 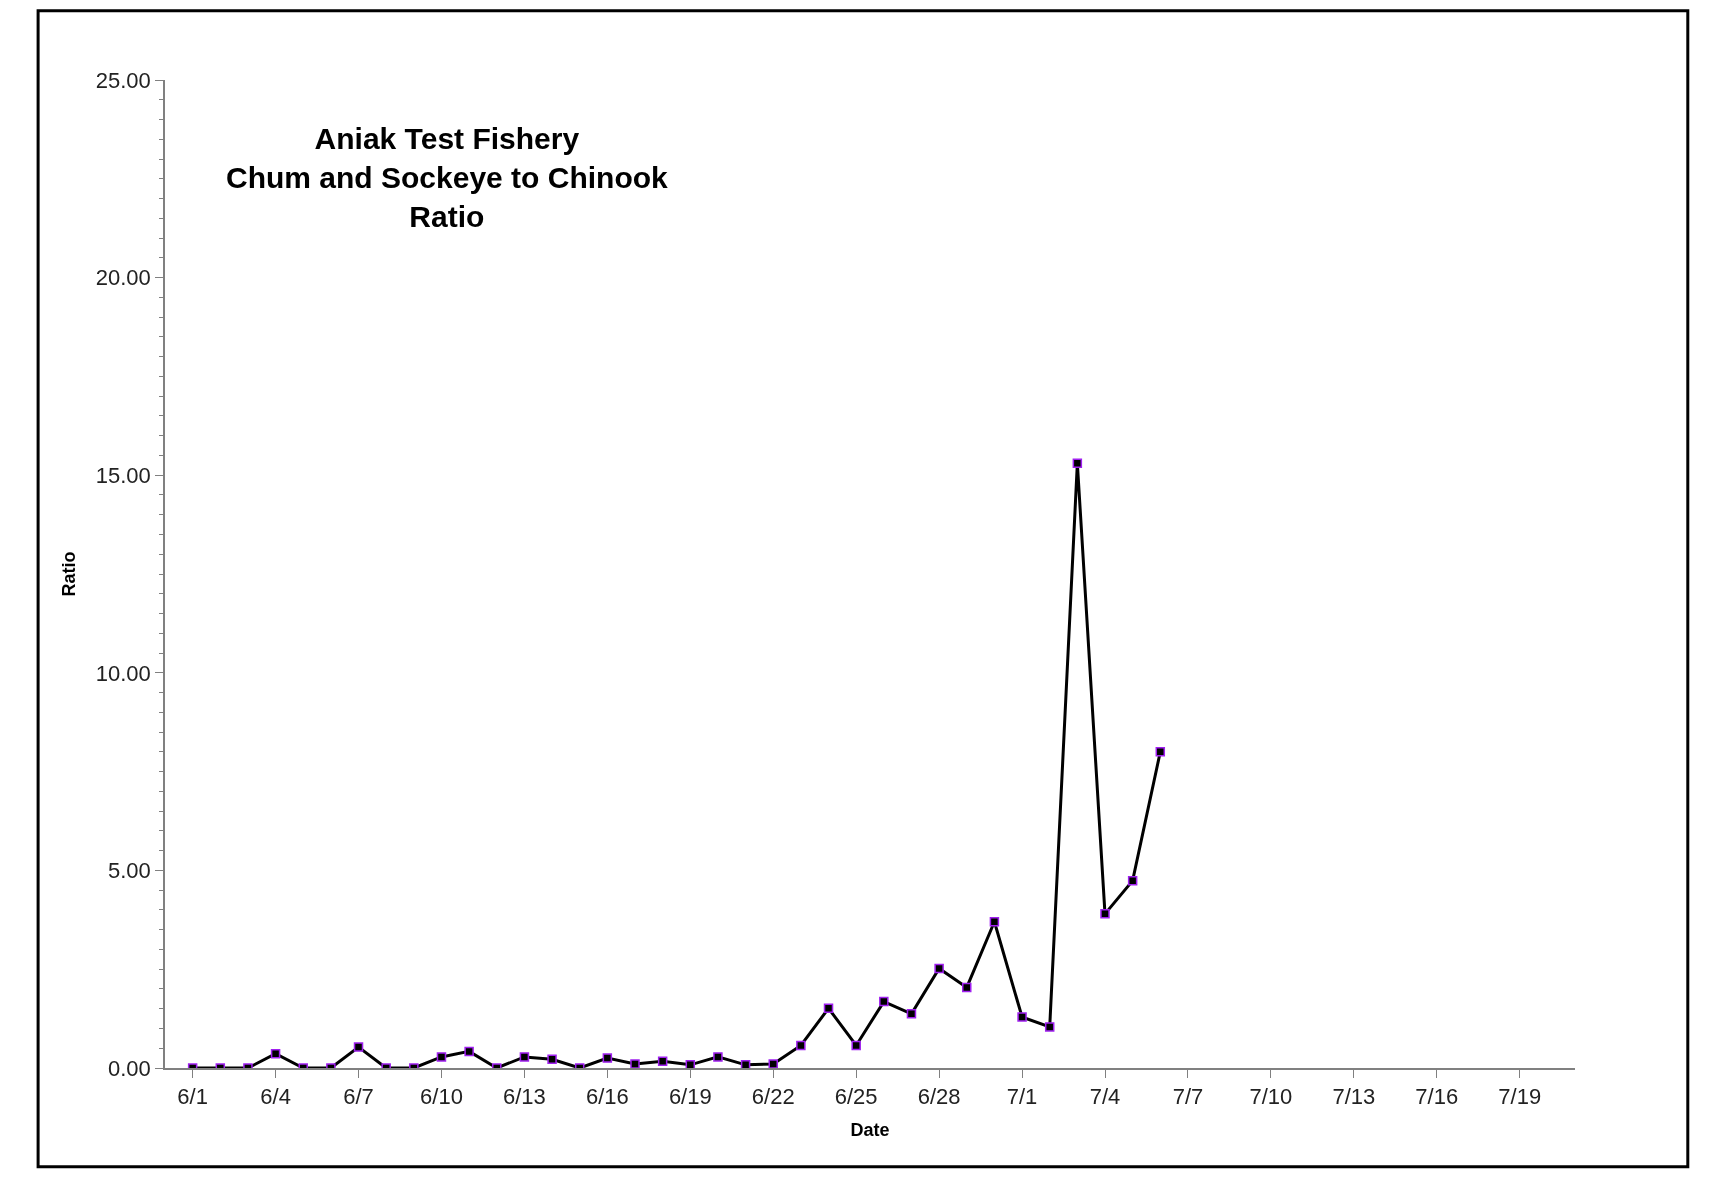 What do you see at coordinates (856, 1097) in the screenshot?
I see `x-tick-label: 6/25` at bounding box center [856, 1097].